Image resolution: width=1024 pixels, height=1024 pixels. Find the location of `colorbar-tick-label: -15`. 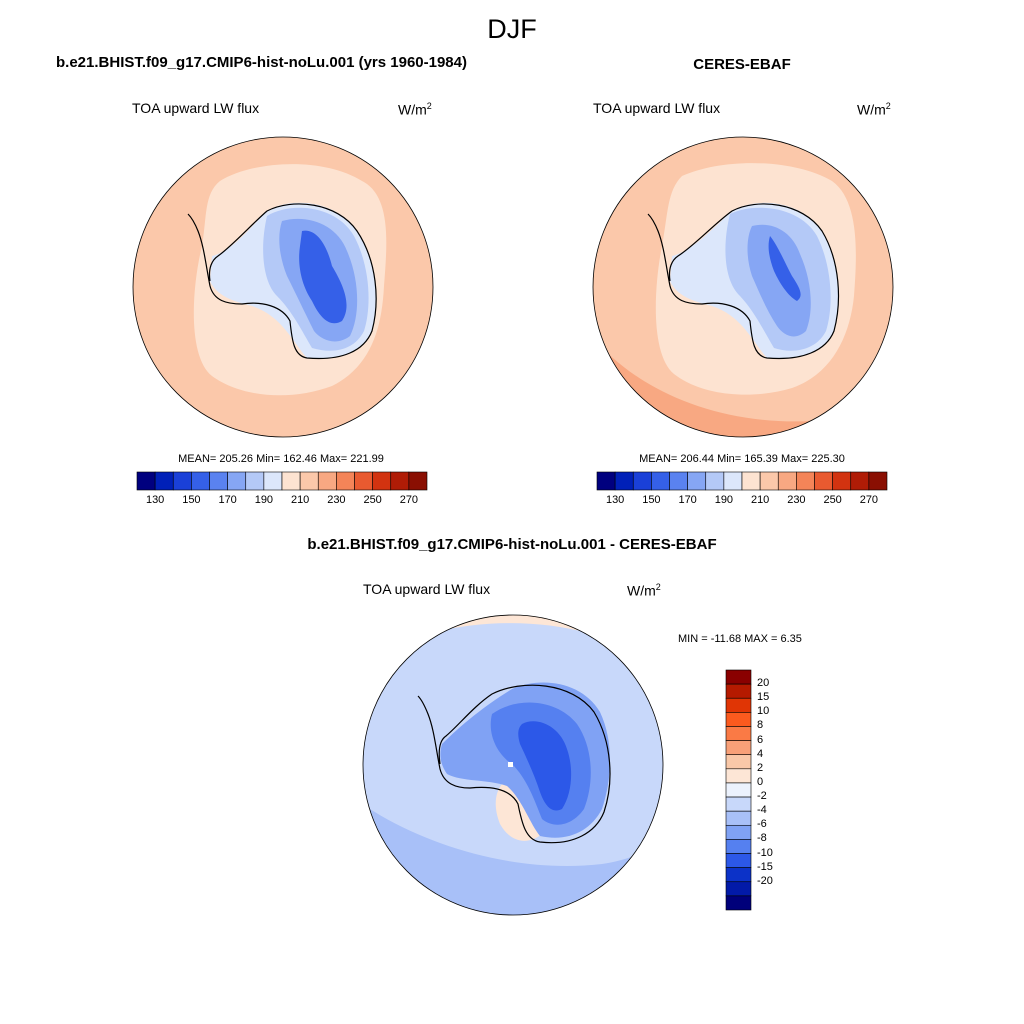

colorbar-tick-label: -15 is located at coordinates (765, 866).